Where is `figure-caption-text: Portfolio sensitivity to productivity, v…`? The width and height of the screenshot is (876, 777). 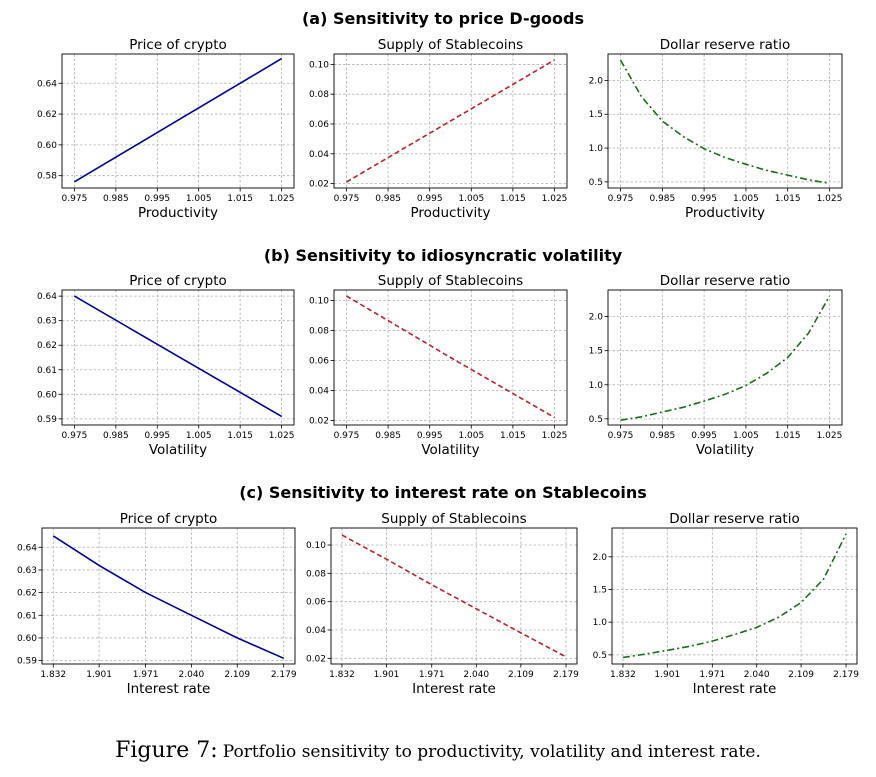
figure-caption-text: Portfolio sensitivity to productivity, v… is located at coordinates (491, 752).